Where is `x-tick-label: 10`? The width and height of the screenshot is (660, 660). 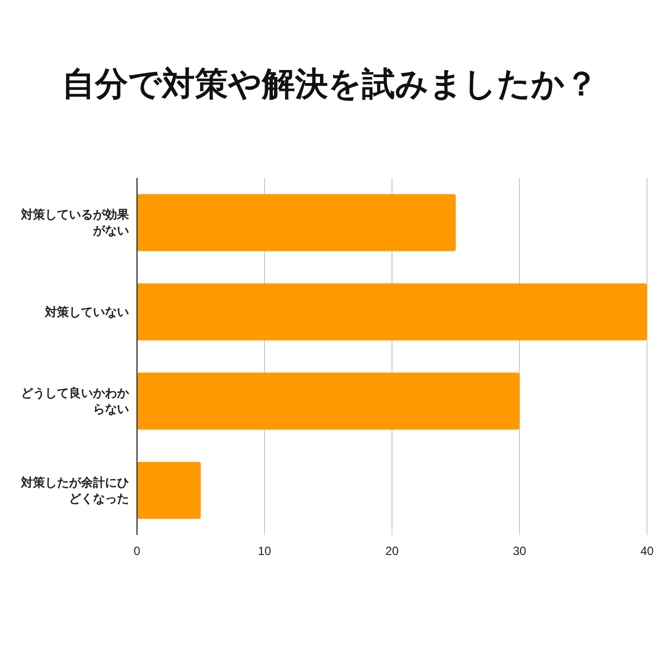
x-tick-label: 10 is located at coordinates (265, 551).